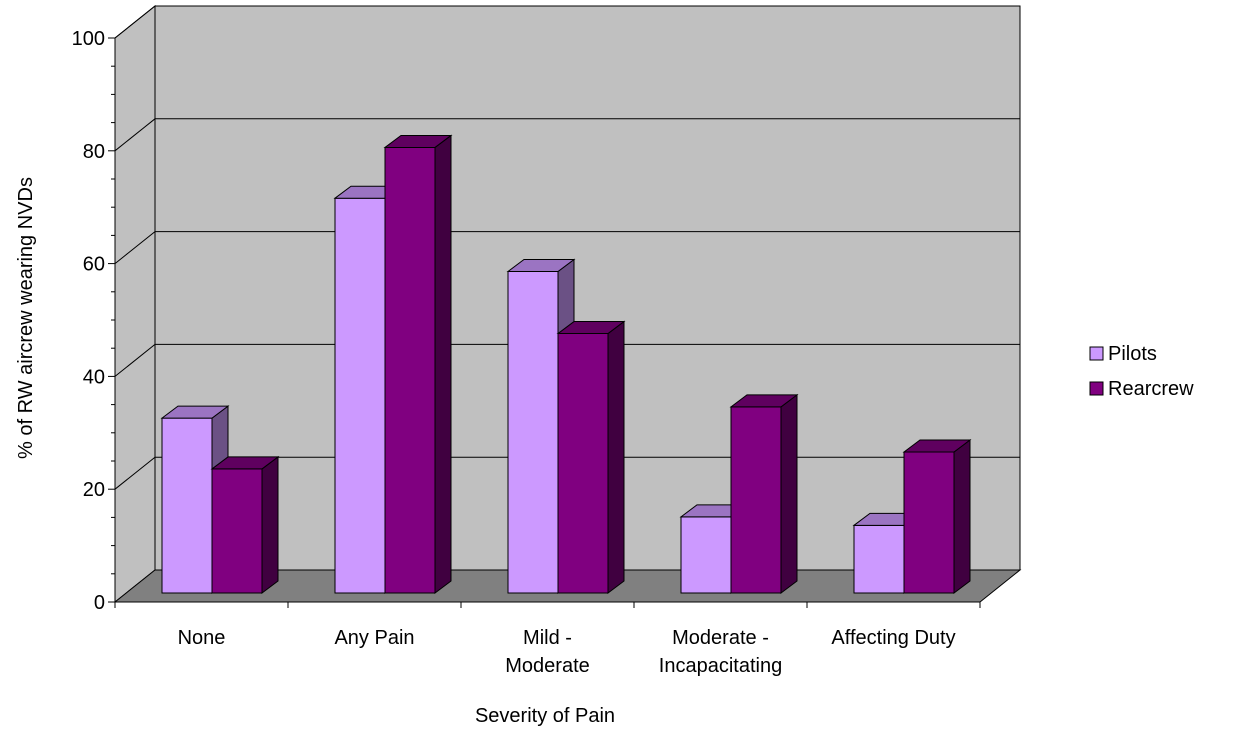 Image resolution: width=1251 pixels, height=733 pixels. I want to click on x-category-label: Any Pain, so click(374, 638).